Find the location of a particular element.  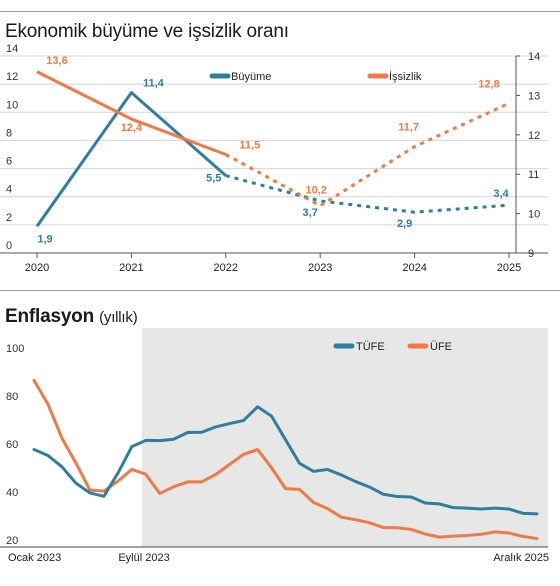

top-rule is located at coordinates (280, 11).